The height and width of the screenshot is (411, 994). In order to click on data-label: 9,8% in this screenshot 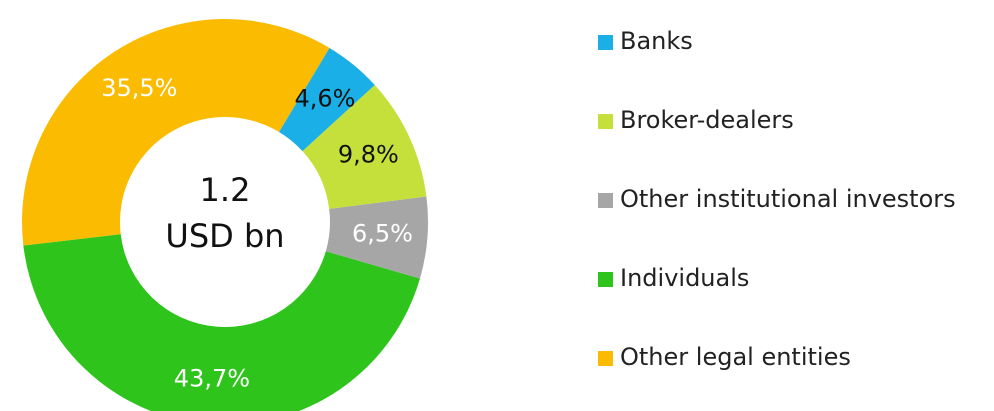, I will do `click(368, 155)`.